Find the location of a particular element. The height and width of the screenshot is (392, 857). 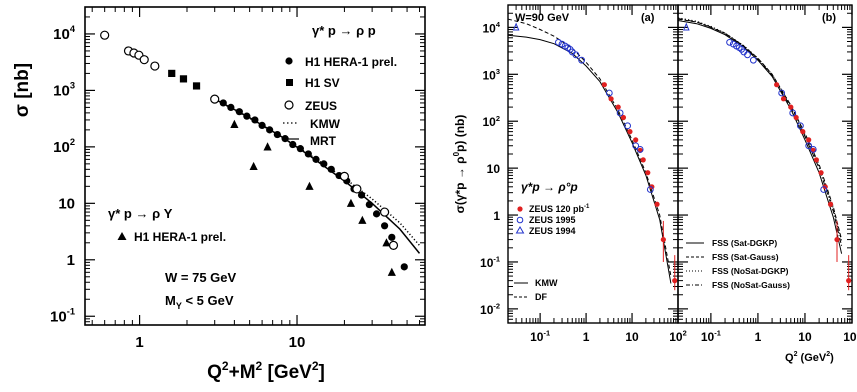

legend-marker-zeus120 is located at coordinates (520, 209).